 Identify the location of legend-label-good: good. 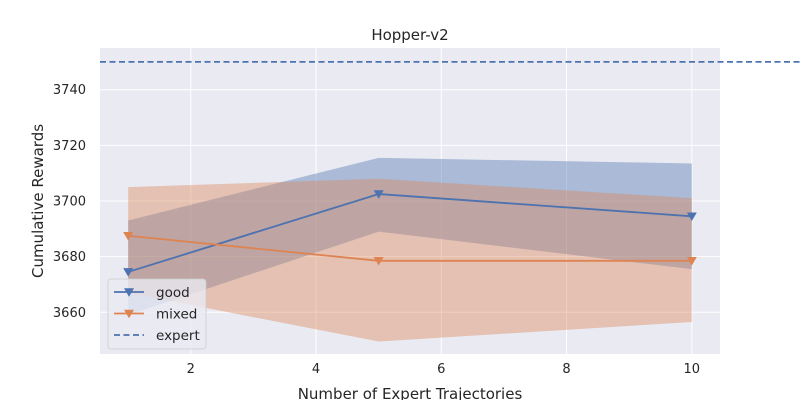
(173, 293).